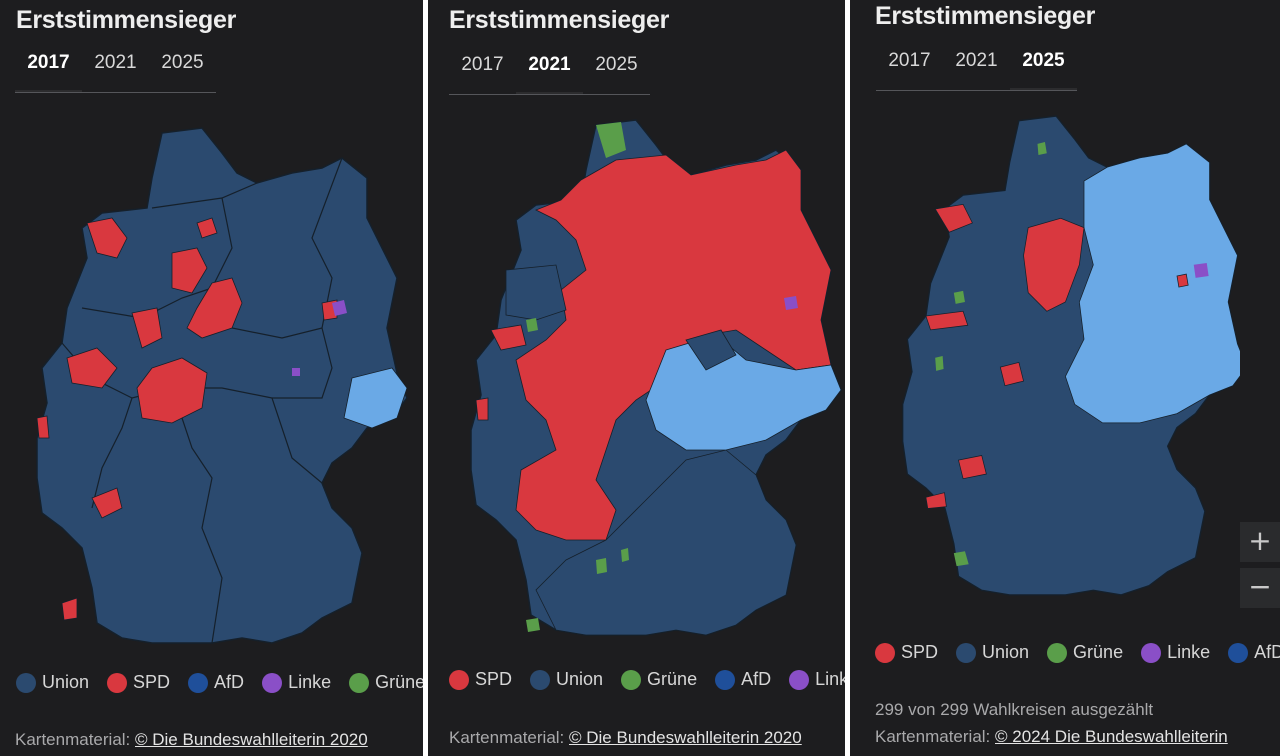  Describe the element at coordinates (339, 308) in the screenshot. I see `linke-district` at that location.